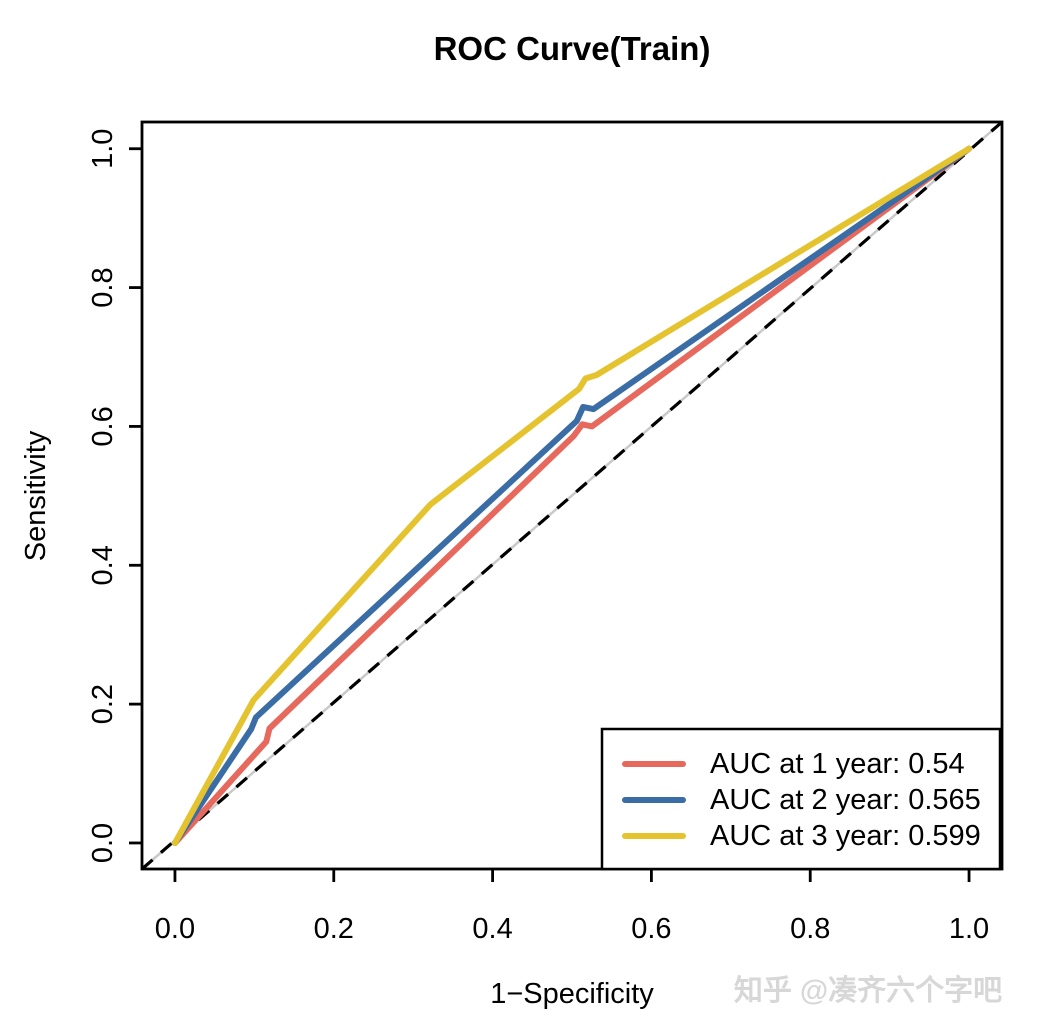  Describe the element at coordinates (103, 287) in the screenshot. I see `y-tick-label: 0.8` at that location.